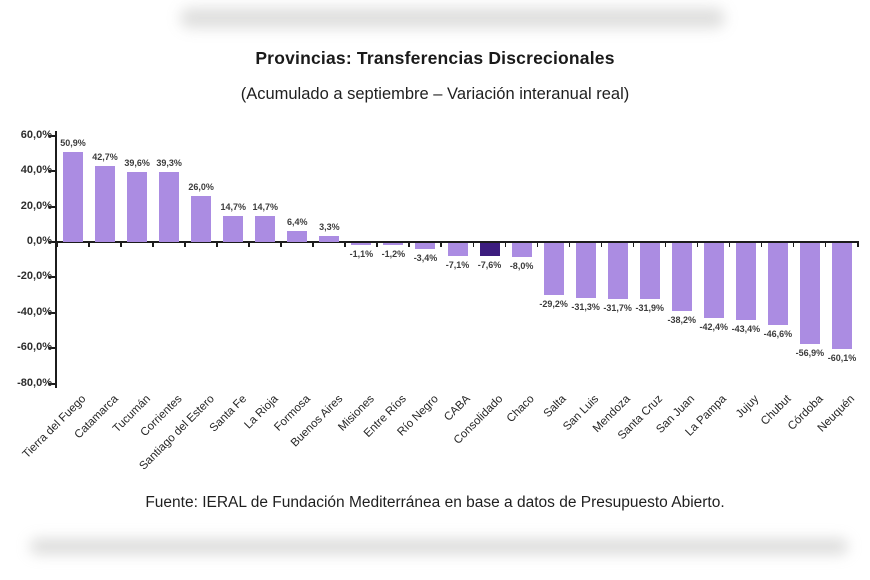  Describe the element at coordinates (36, 170) in the screenshot. I see `y-axis-tick-label: 40,0%` at that location.